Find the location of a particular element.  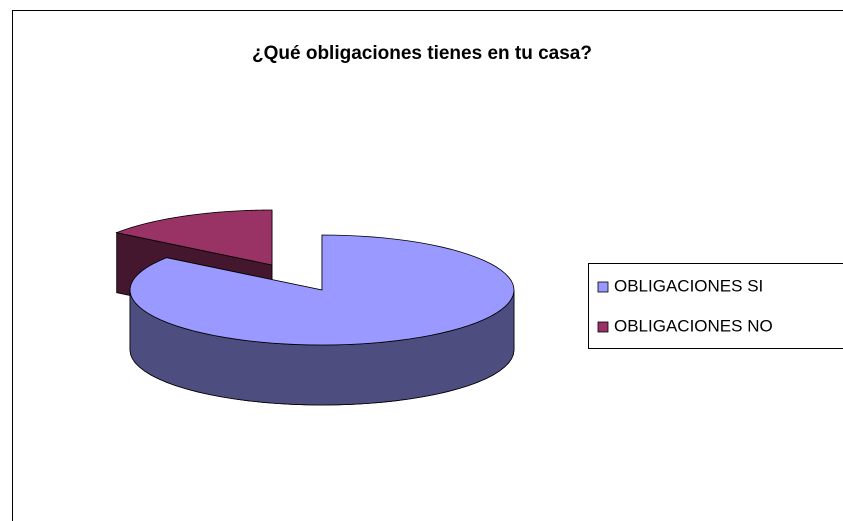

chart-title: ¿Qué obligaciones tienes en tu casa? is located at coordinates (422, 53).